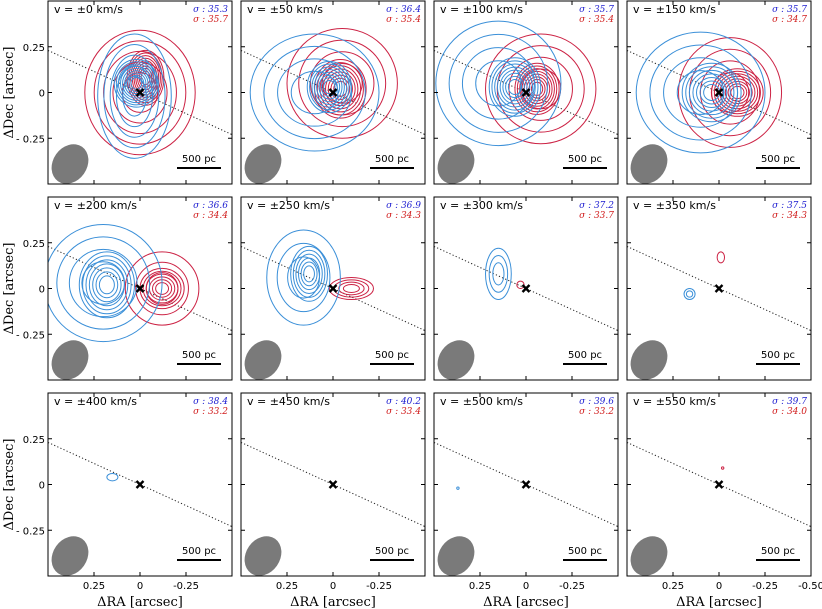  I want to click on sigma-red-label: σ : 33.7, so click(596, 216).